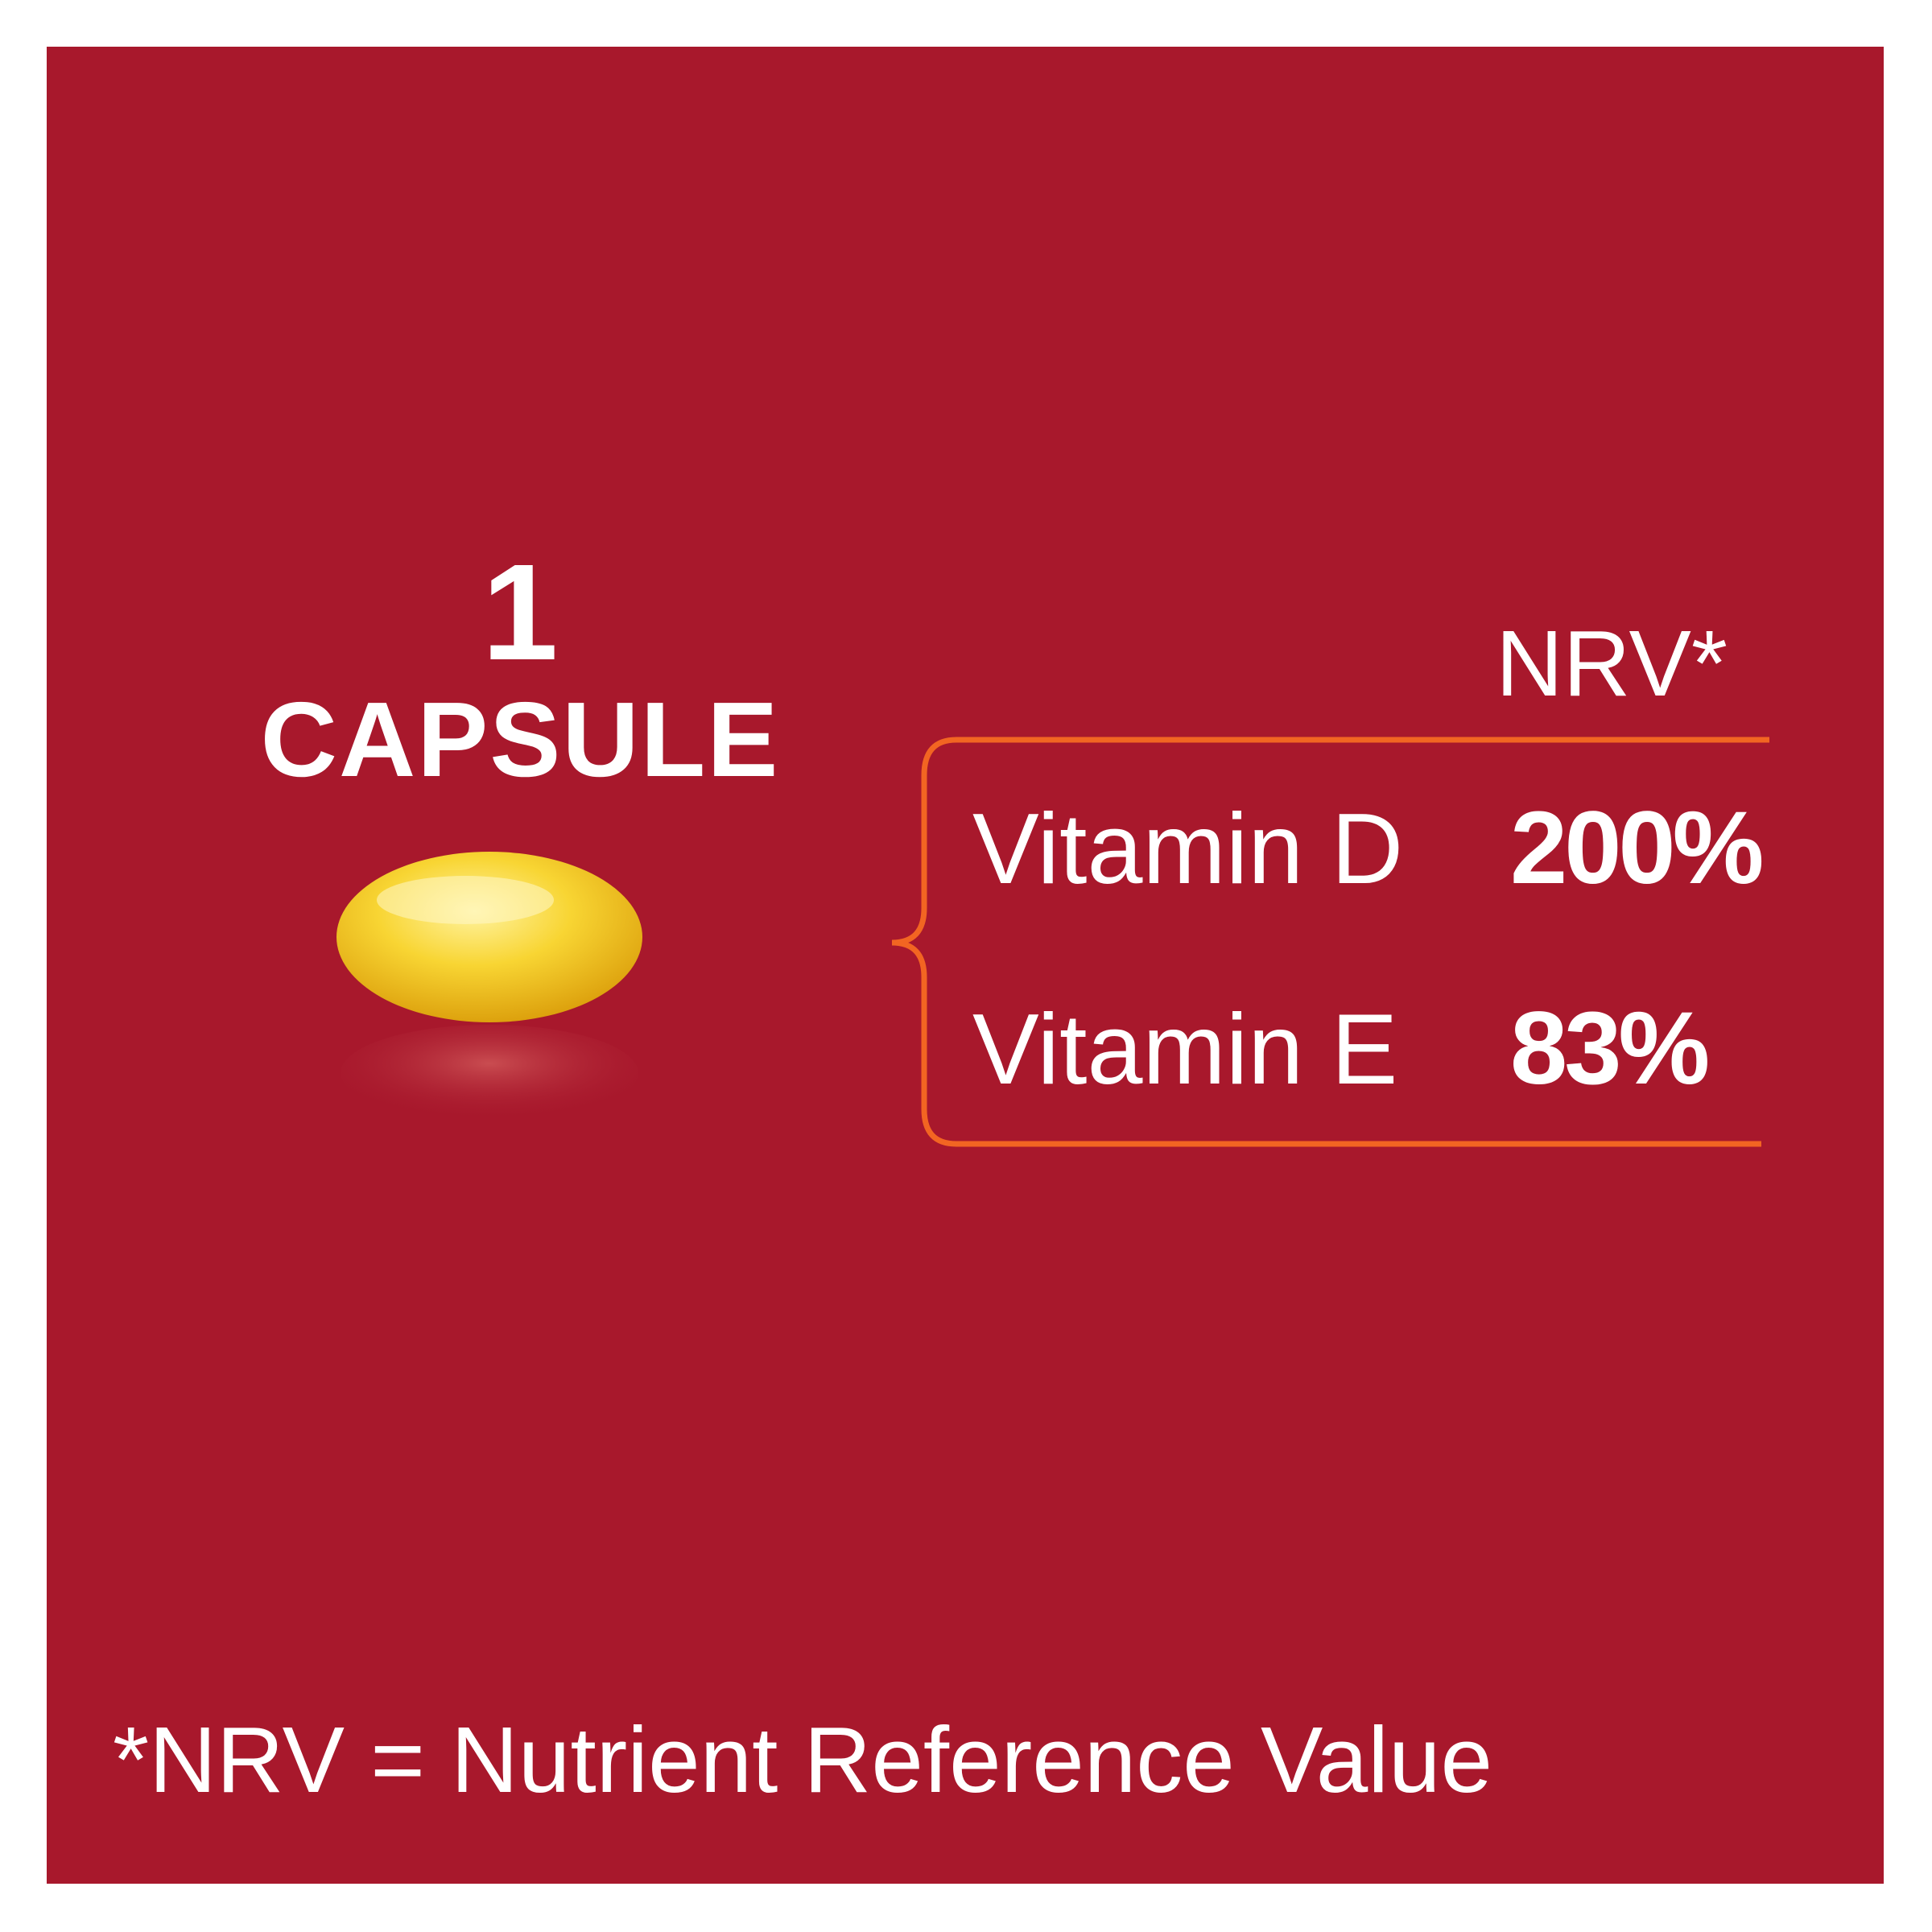 The width and height of the screenshot is (1932, 1932). Describe the element at coordinates (1612, 663) in the screenshot. I see `nrv-header: NRV*` at that location.